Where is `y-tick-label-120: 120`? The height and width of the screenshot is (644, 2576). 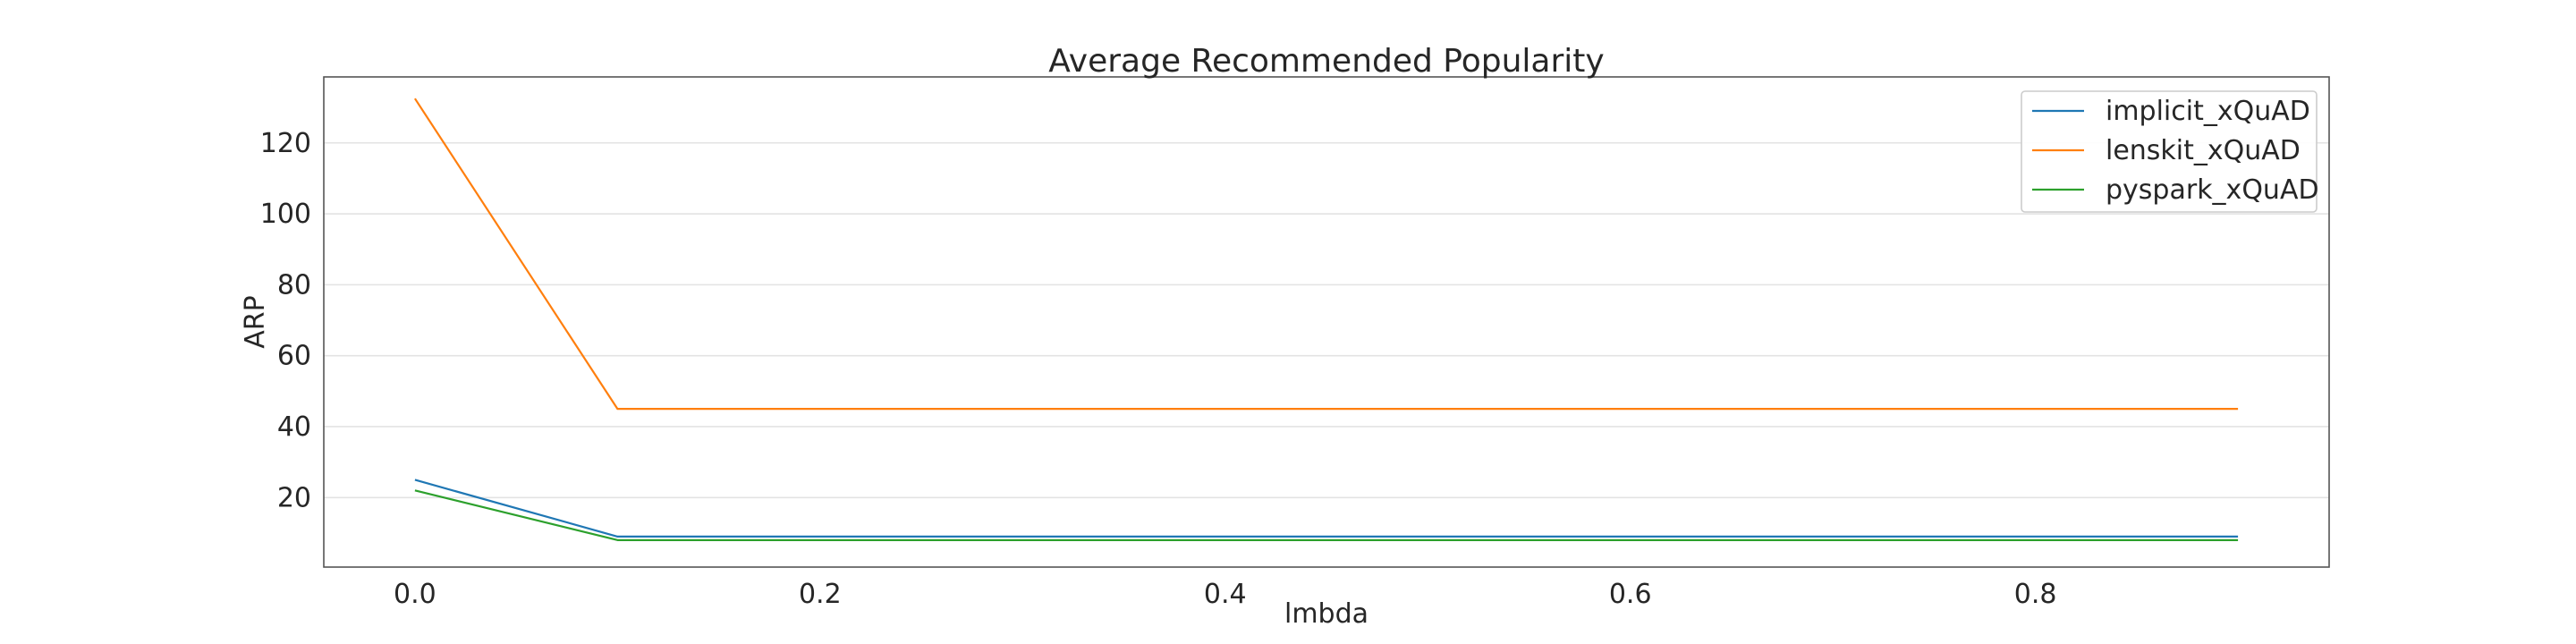 y-tick-label-120: 120 is located at coordinates (285, 143).